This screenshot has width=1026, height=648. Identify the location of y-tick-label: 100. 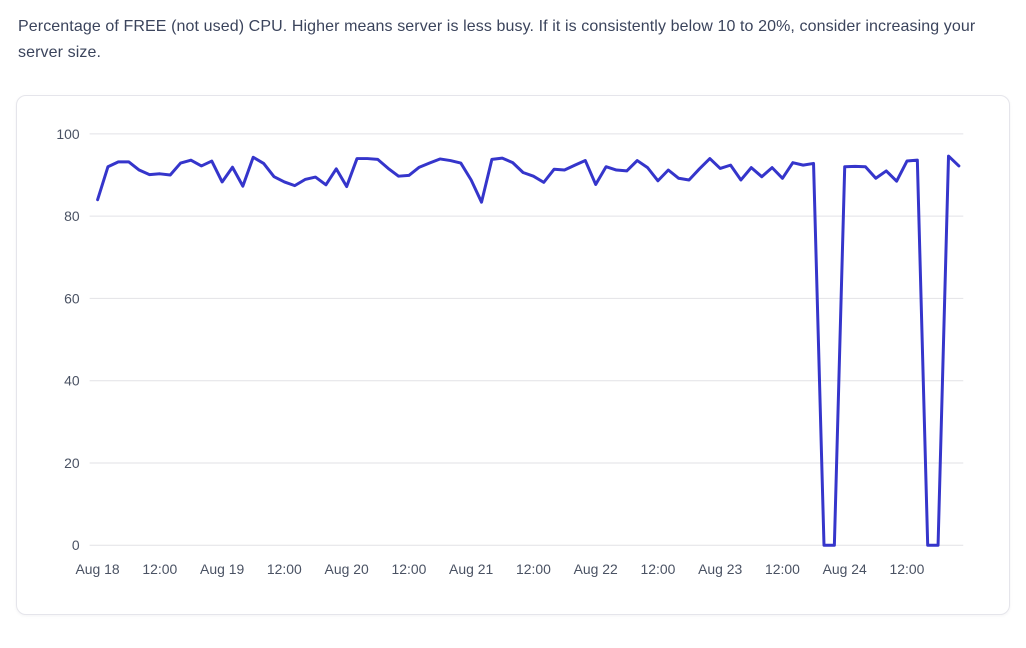
(68, 134).